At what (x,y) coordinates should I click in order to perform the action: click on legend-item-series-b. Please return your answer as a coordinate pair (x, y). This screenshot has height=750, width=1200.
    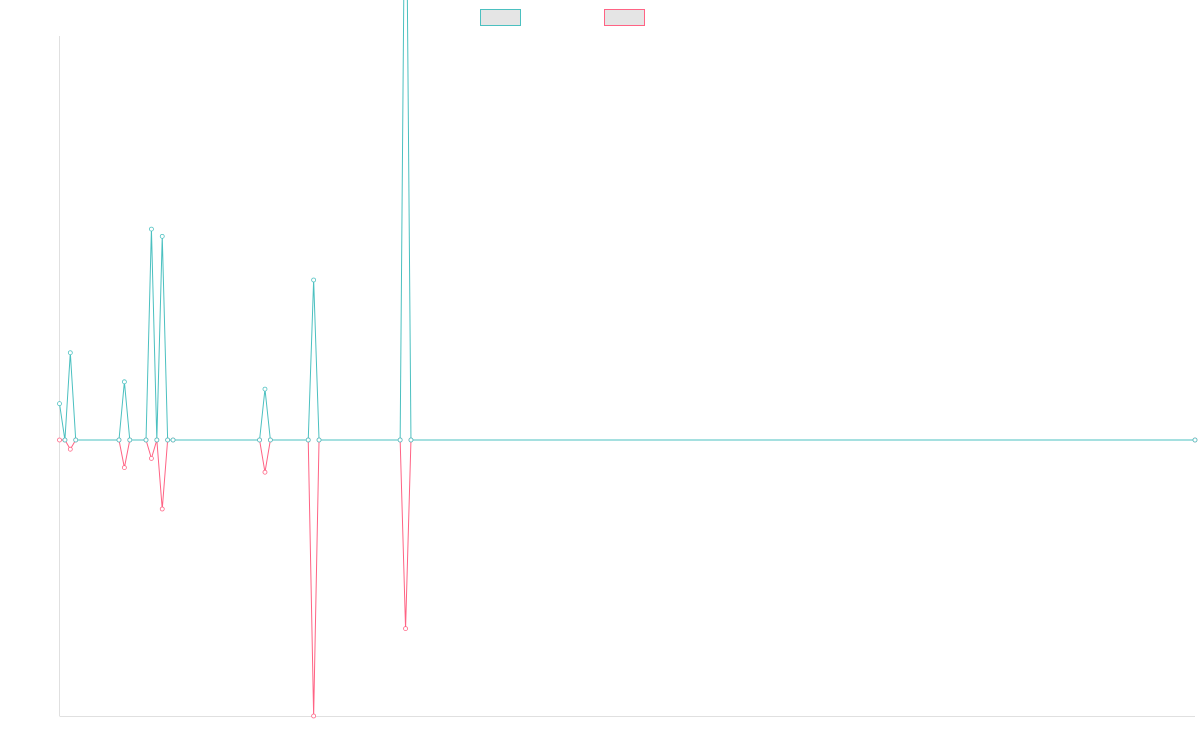
    Looking at the image, I should click on (624, 17).